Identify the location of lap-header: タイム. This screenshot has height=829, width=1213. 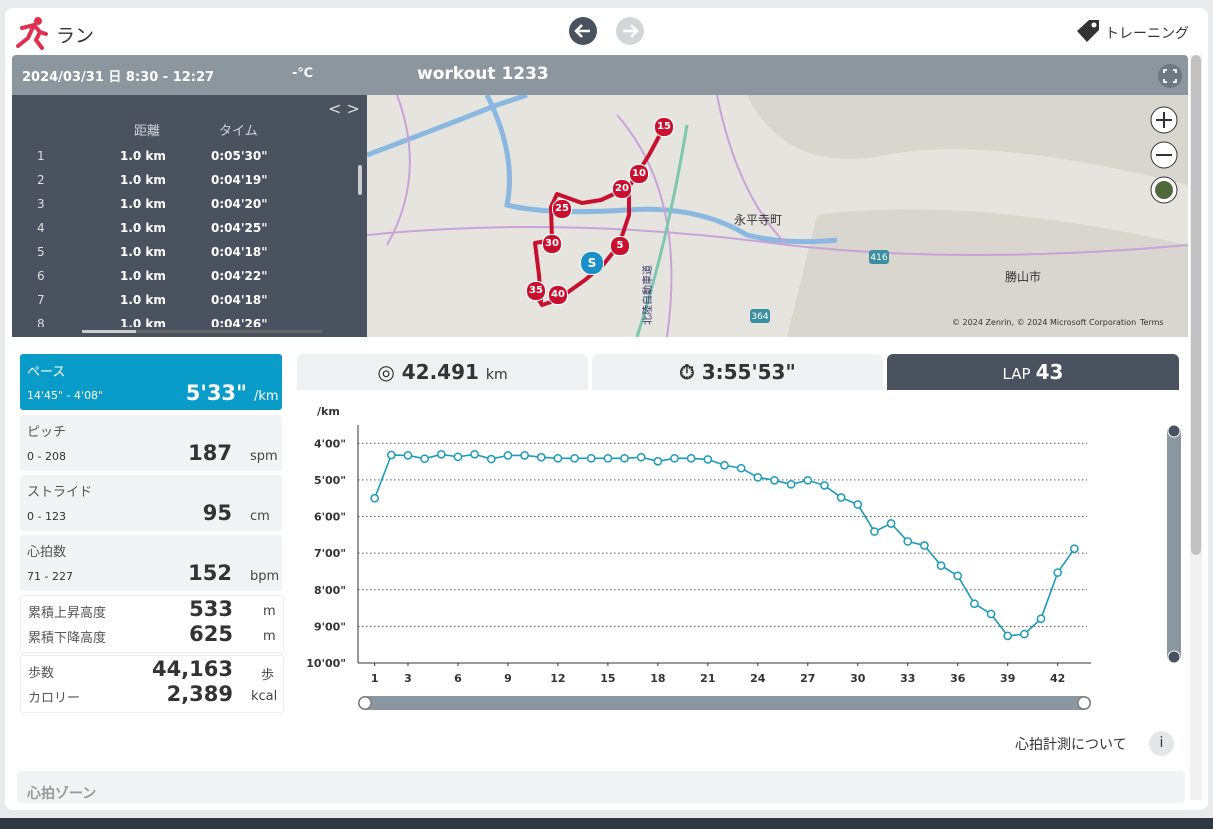
(238, 131).